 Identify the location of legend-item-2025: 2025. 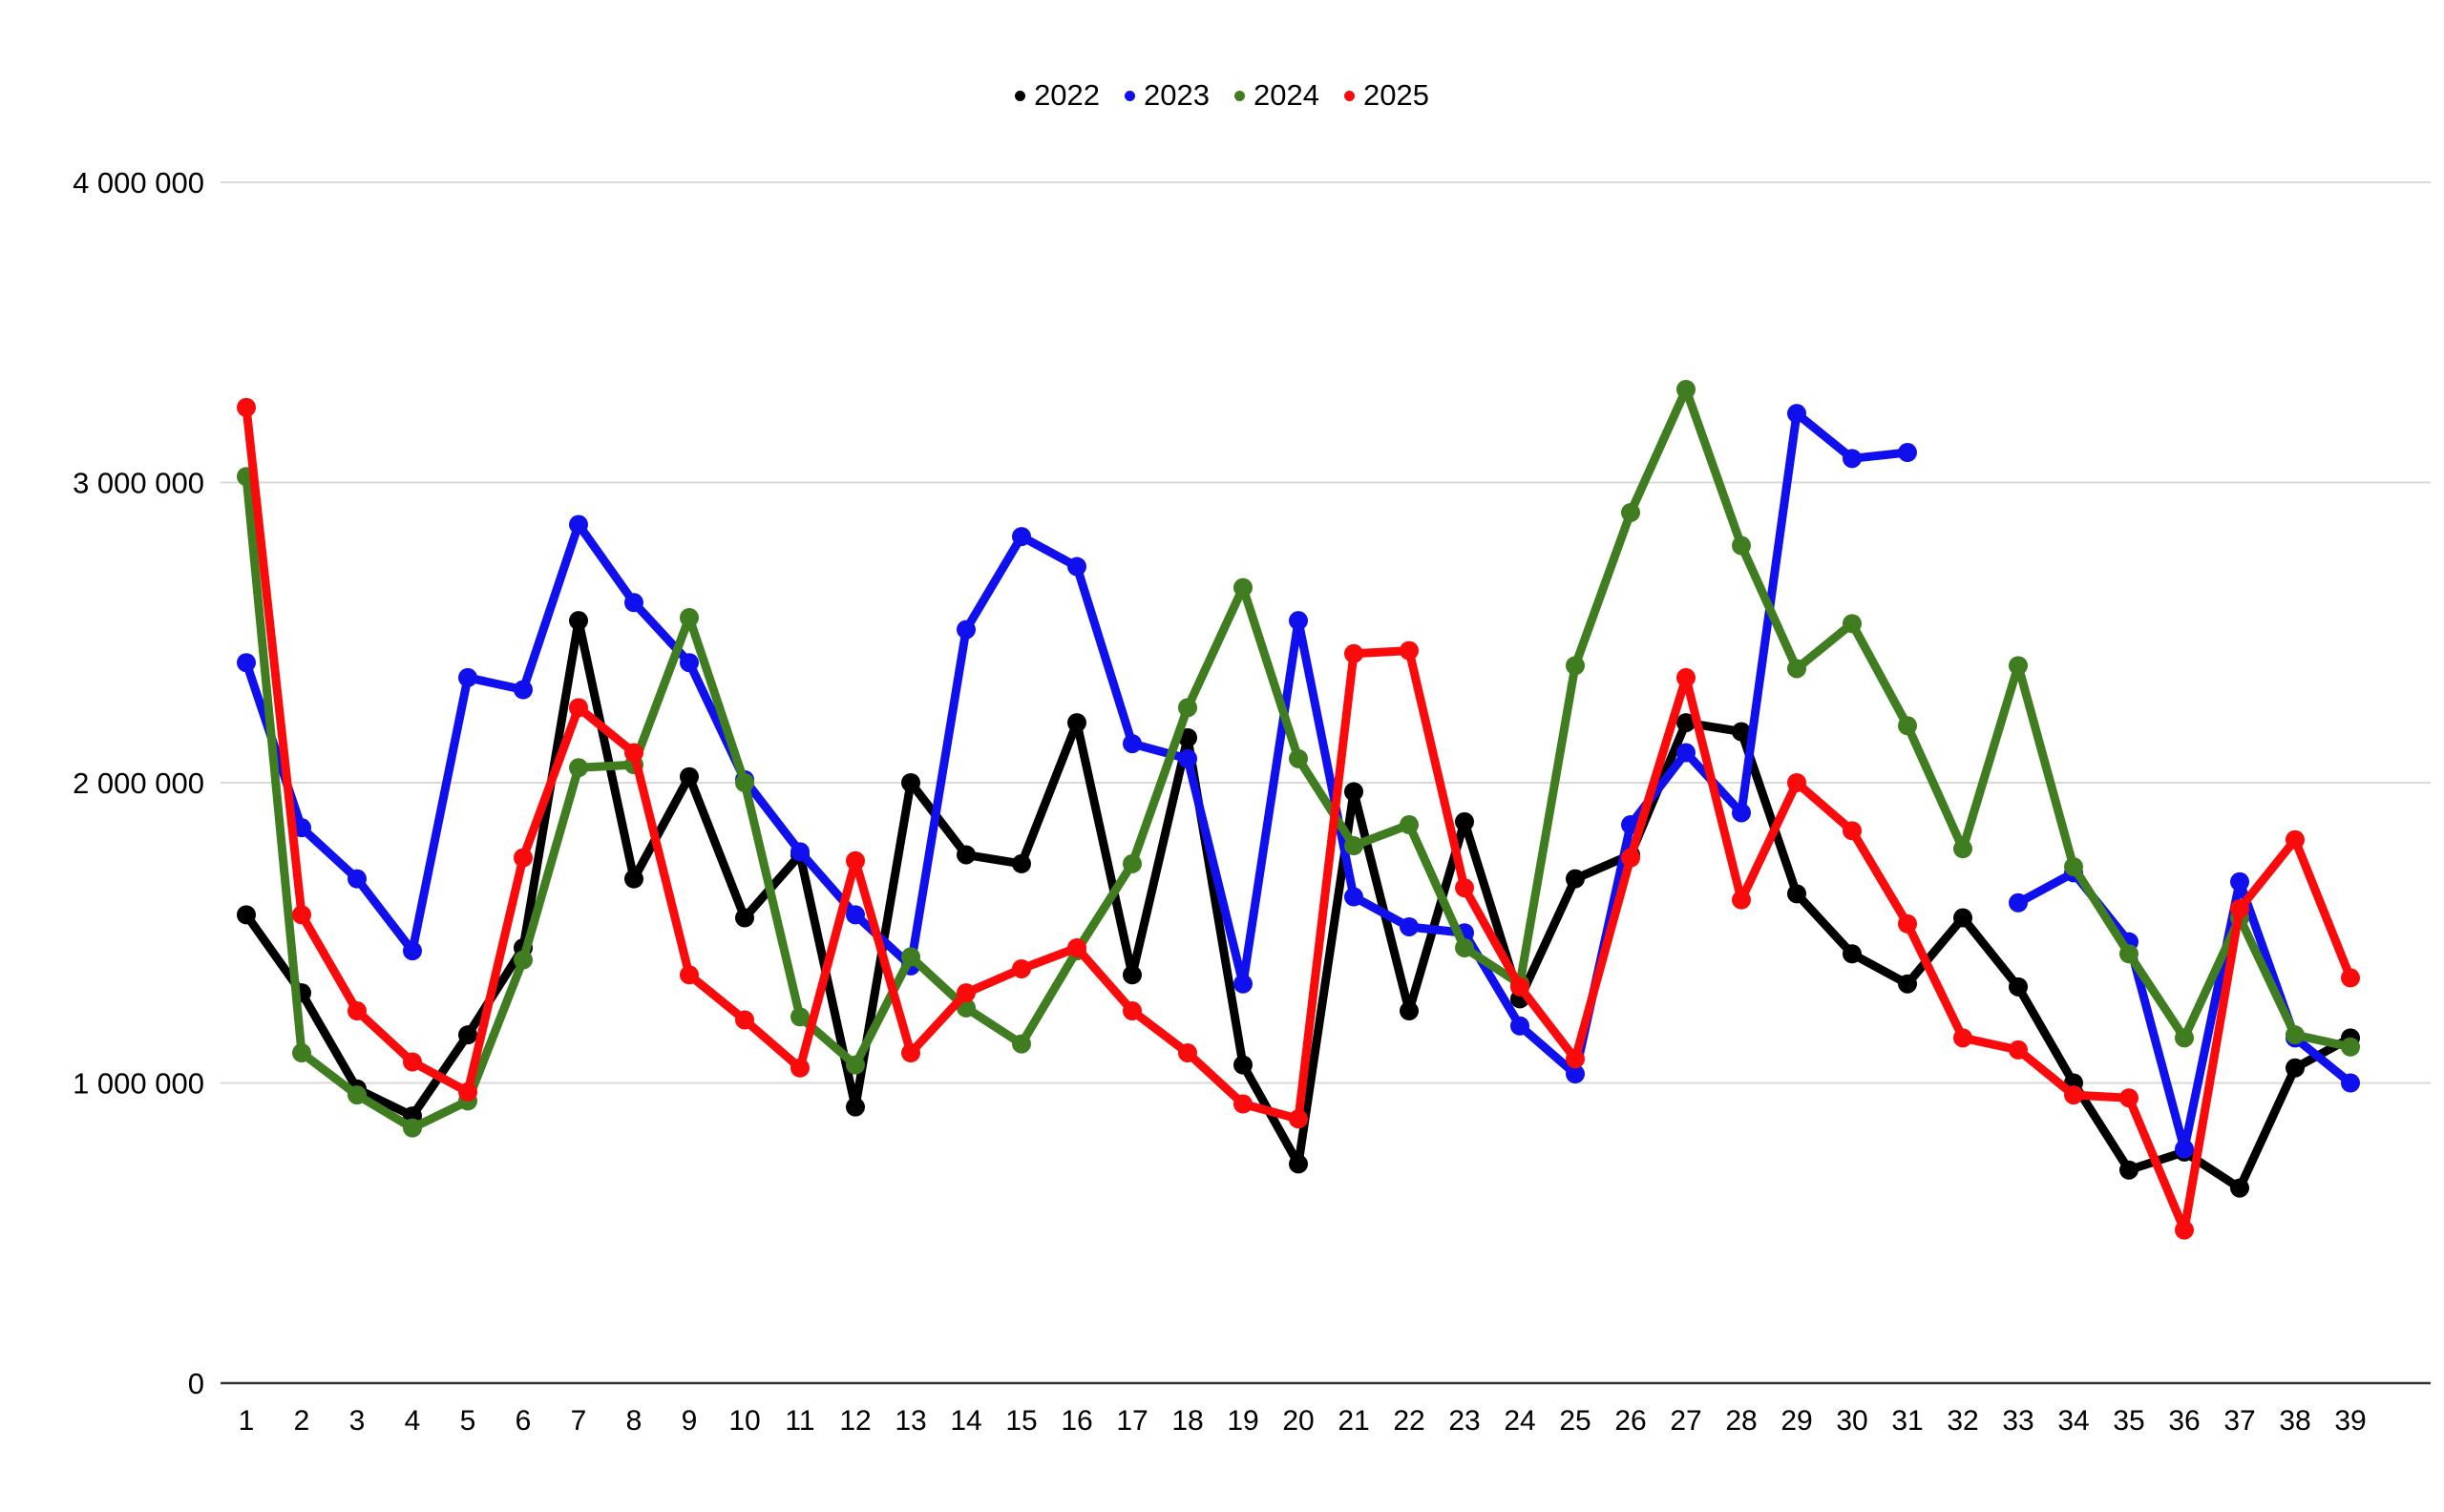
(1386, 96).